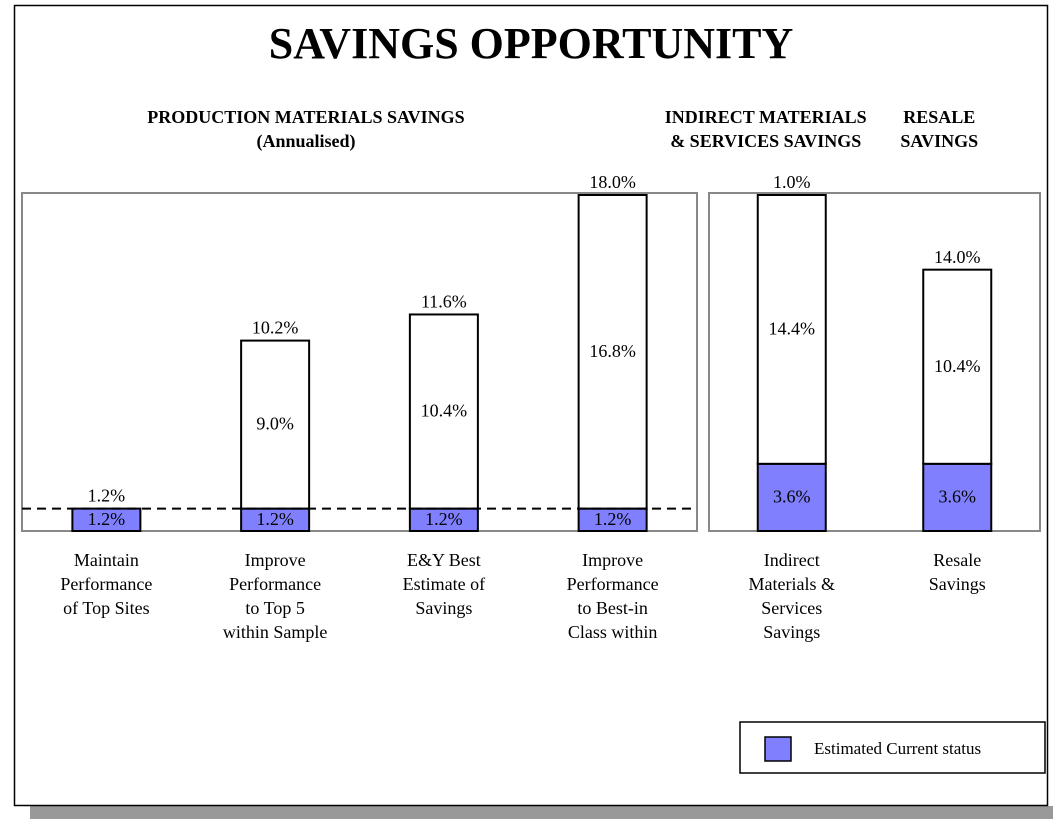  I want to click on panel-title: INDIRECT MATERIALS, so click(766, 117).